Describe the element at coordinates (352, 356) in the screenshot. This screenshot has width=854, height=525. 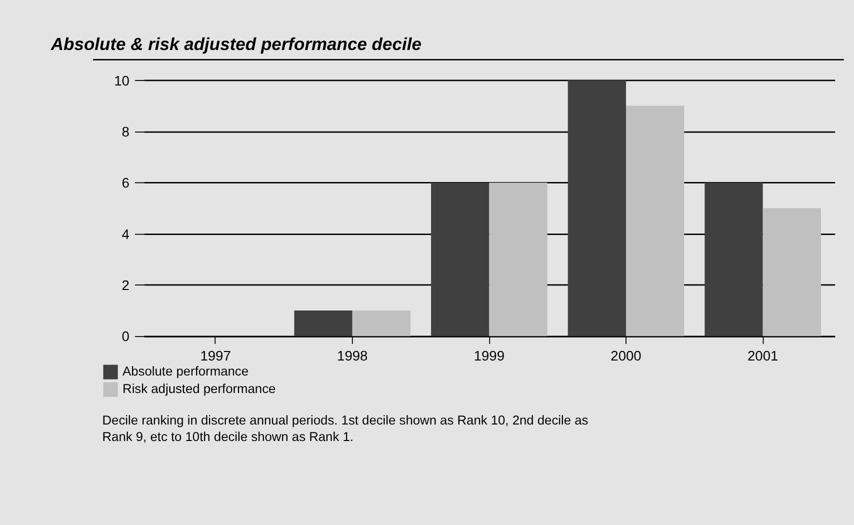
I see `x-tick-label: 1998` at that location.